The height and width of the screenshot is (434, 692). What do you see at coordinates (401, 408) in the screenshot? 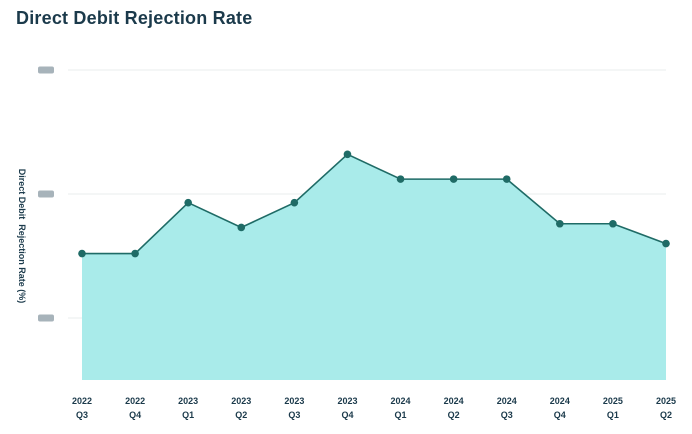
I see `x-tick-label: 2024 Q1` at bounding box center [401, 408].